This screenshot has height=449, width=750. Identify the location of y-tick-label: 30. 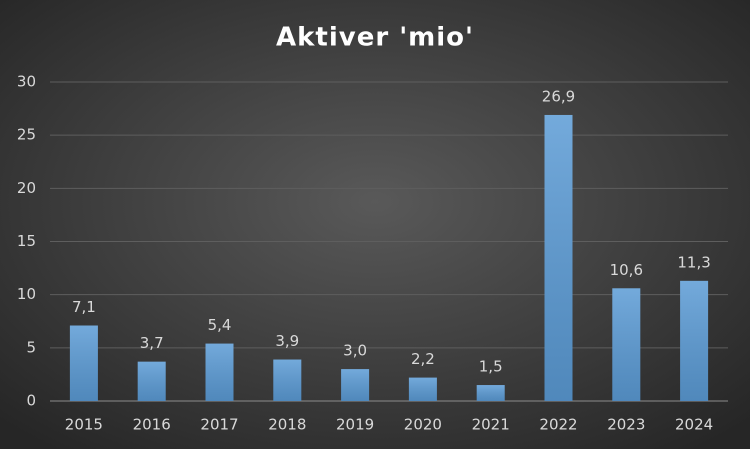
(26, 82).